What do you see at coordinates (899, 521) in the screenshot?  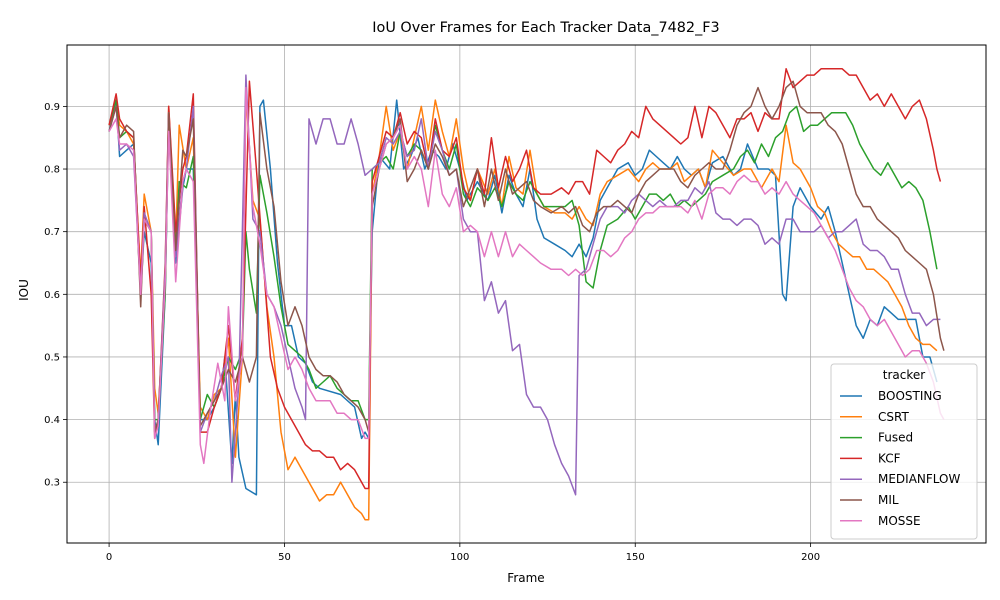 I see `legend-label-mosse: MOSSE` at bounding box center [899, 521].